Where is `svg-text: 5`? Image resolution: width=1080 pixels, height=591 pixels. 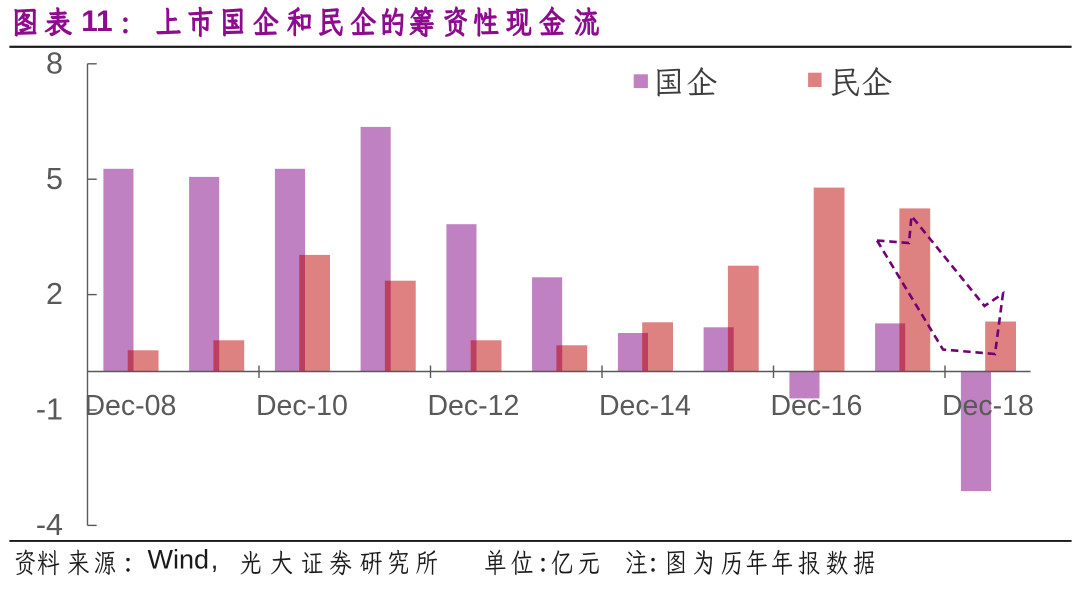 svg-text: 5 is located at coordinates (54, 179).